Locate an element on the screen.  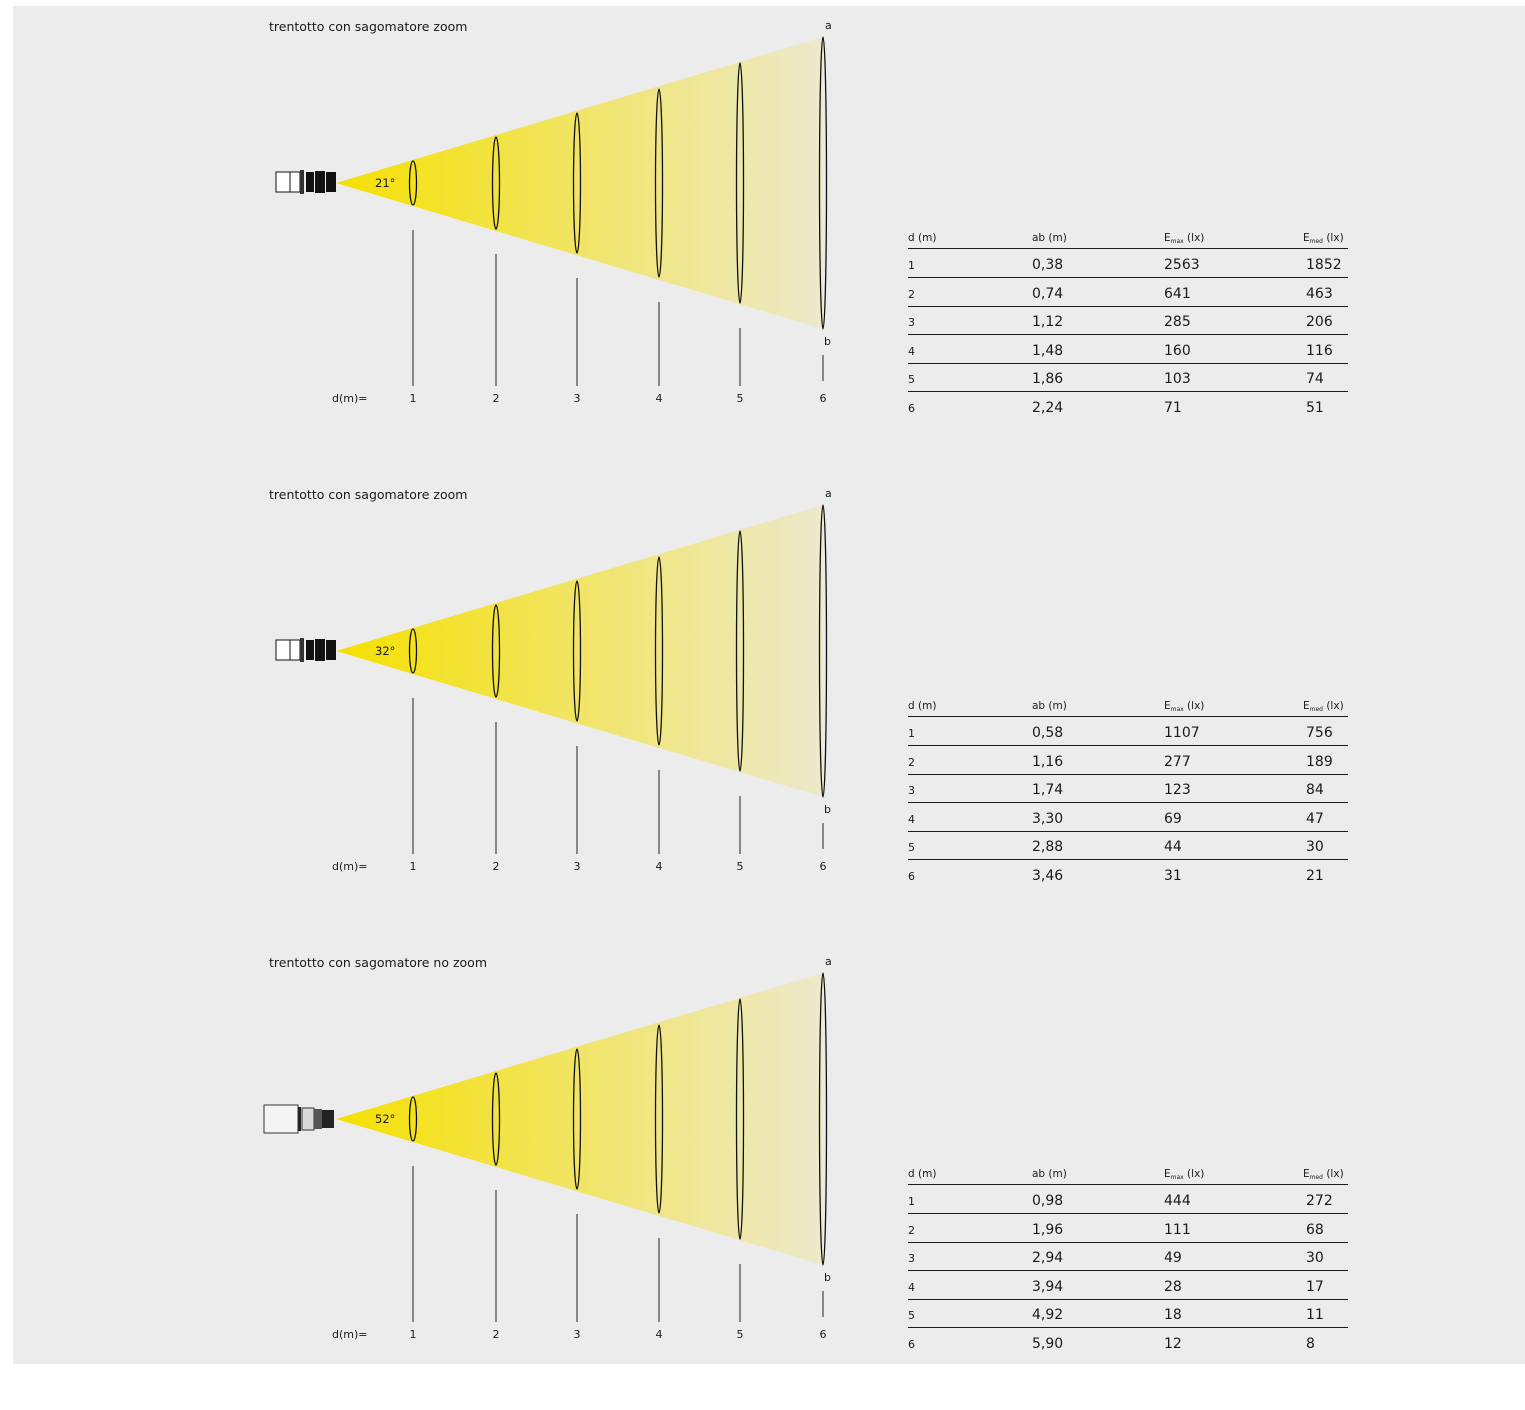
cell-distance: 2 is located at coordinates (911, 762).